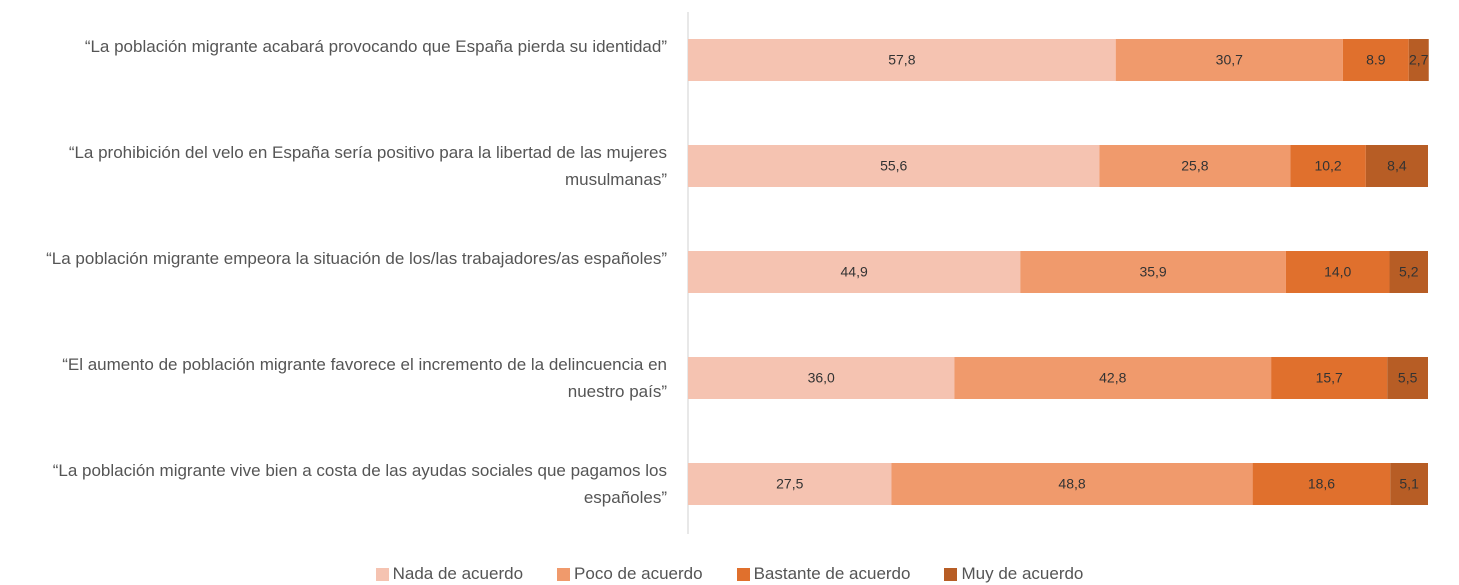 The height and width of the screenshot is (585, 1459). I want to click on data-label: 42,8, so click(1112, 378).